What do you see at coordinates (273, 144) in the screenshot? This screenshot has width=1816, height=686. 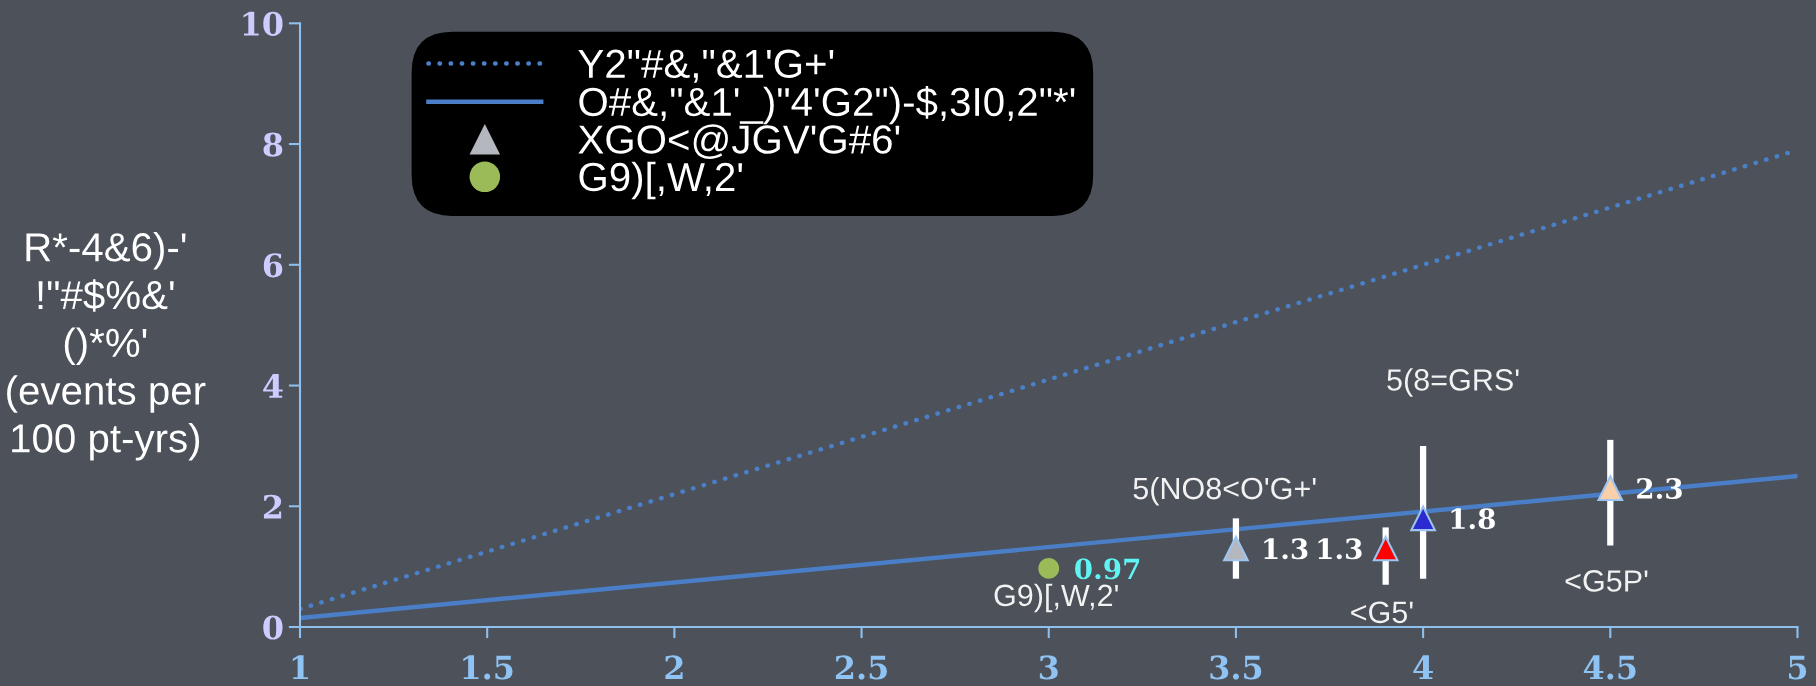 I see `y-tick-label: 8` at bounding box center [273, 144].